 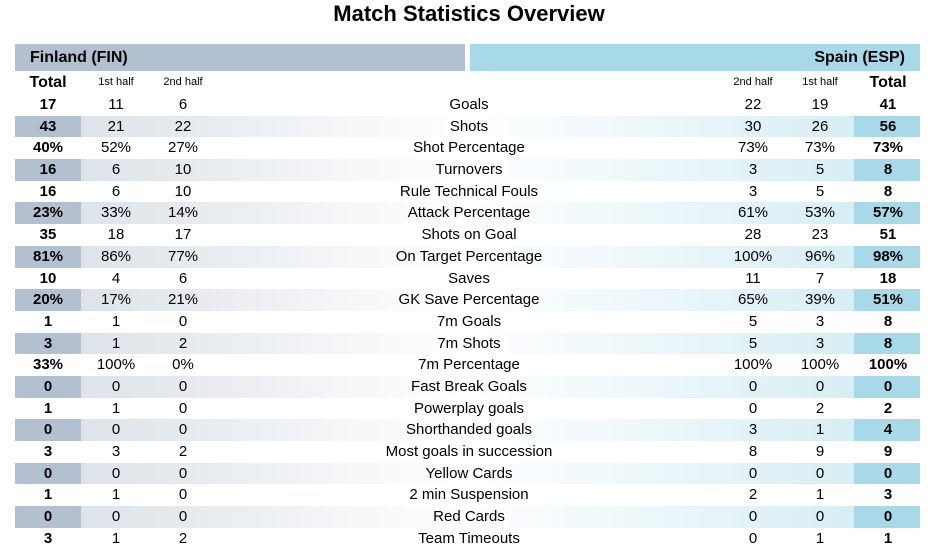 What do you see at coordinates (469, 365) in the screenshot?
I see `stat-row: 33% 100% 0% 7m Percentage 100% 100% 100%` at bounding box center [469, 365].